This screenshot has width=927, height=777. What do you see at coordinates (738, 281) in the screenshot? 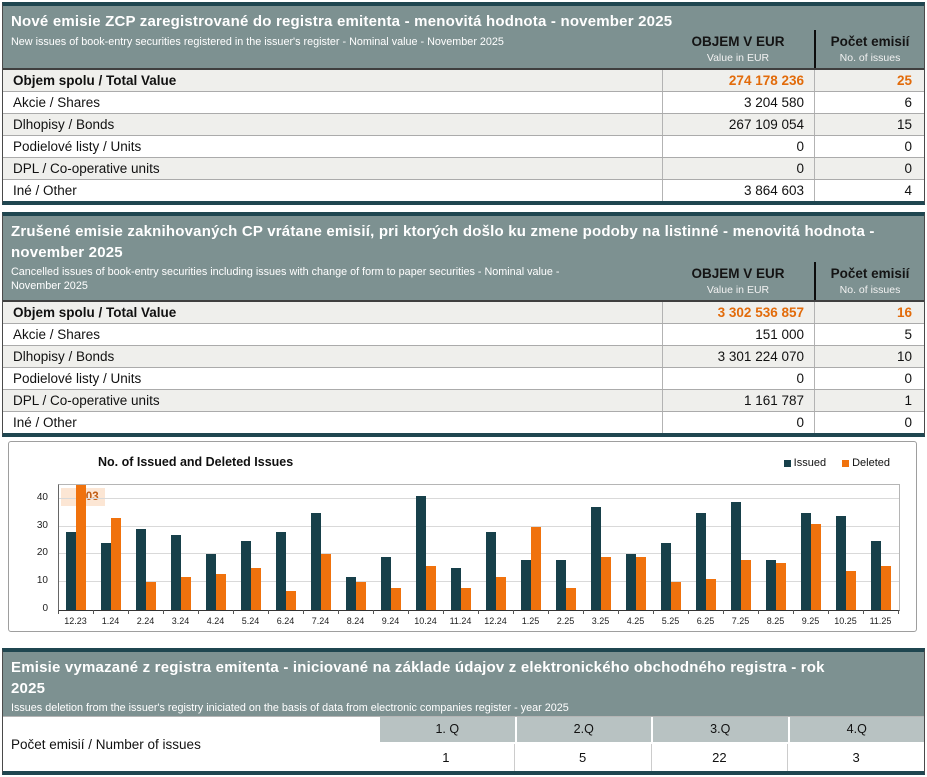
I see `value-column-header: OBJEM V EUR Value in EUR` at bounding box center [738, 281].